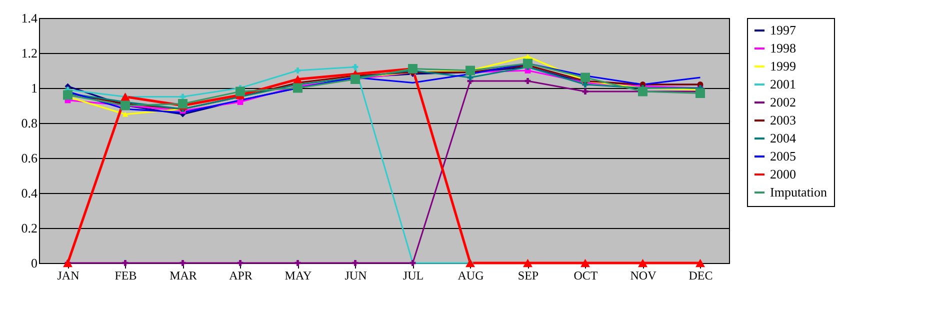 The height and width of the screenshot is (321, 938). I want to click on x-tick-label: JUL, so click(413, 275).